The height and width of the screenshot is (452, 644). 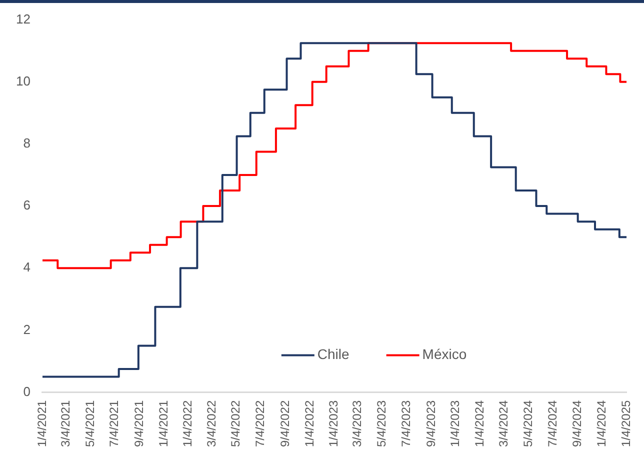 I want to click on x-tick-label: 3/4/2022, so click(x=211, y=424).